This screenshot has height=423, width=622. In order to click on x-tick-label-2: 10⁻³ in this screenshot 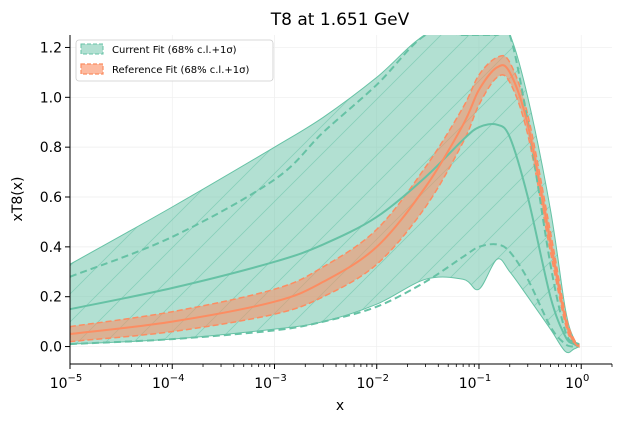, I will do `click(270, 382)`.